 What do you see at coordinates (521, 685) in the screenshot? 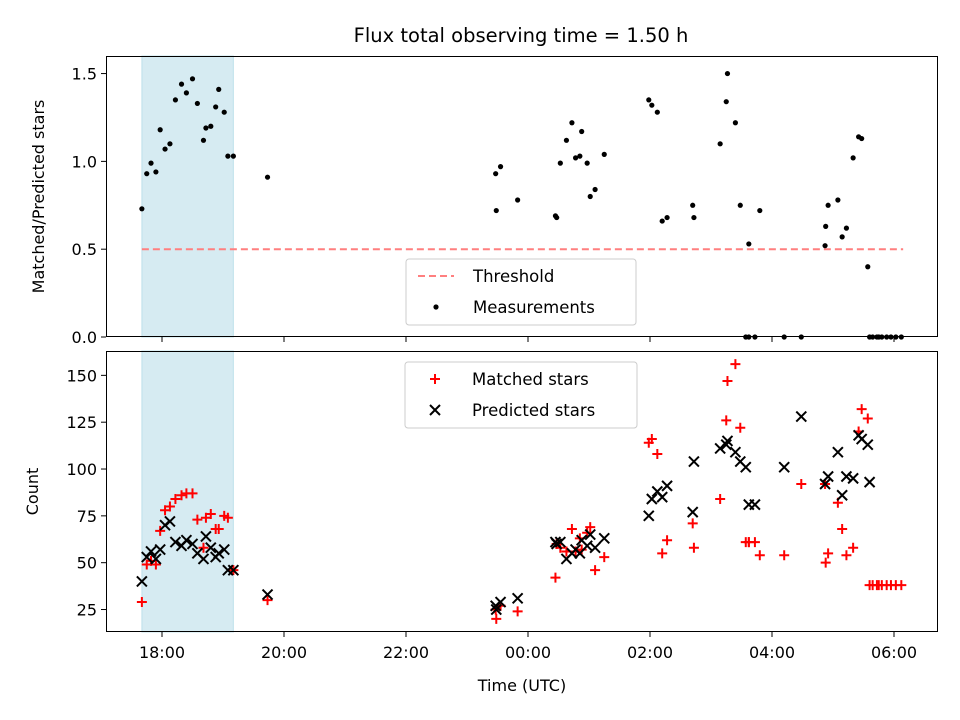
I see `time-x-axis-label: Time (UTC)` at bounding box center [521, 685].